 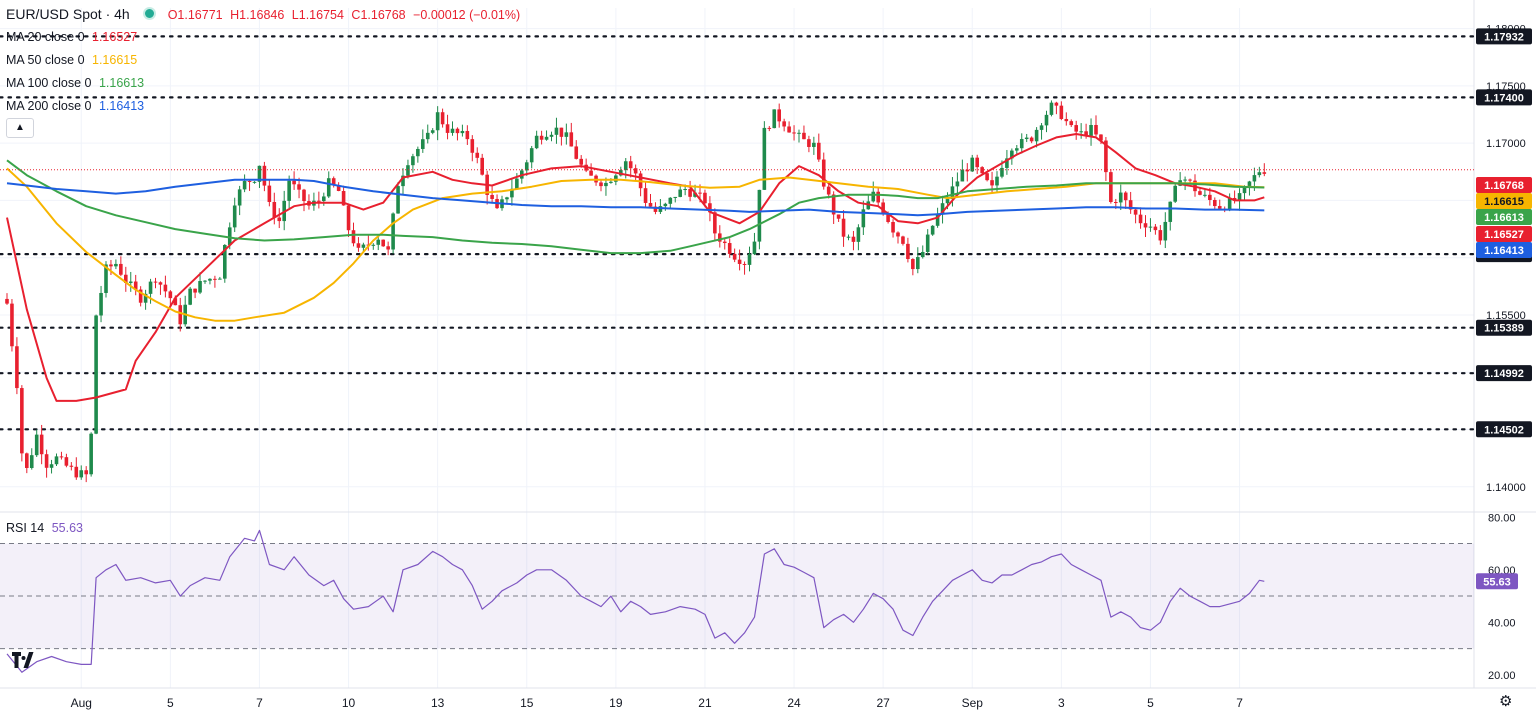 I want to click on time-axis-label: 13, so click(x=438, y=703).